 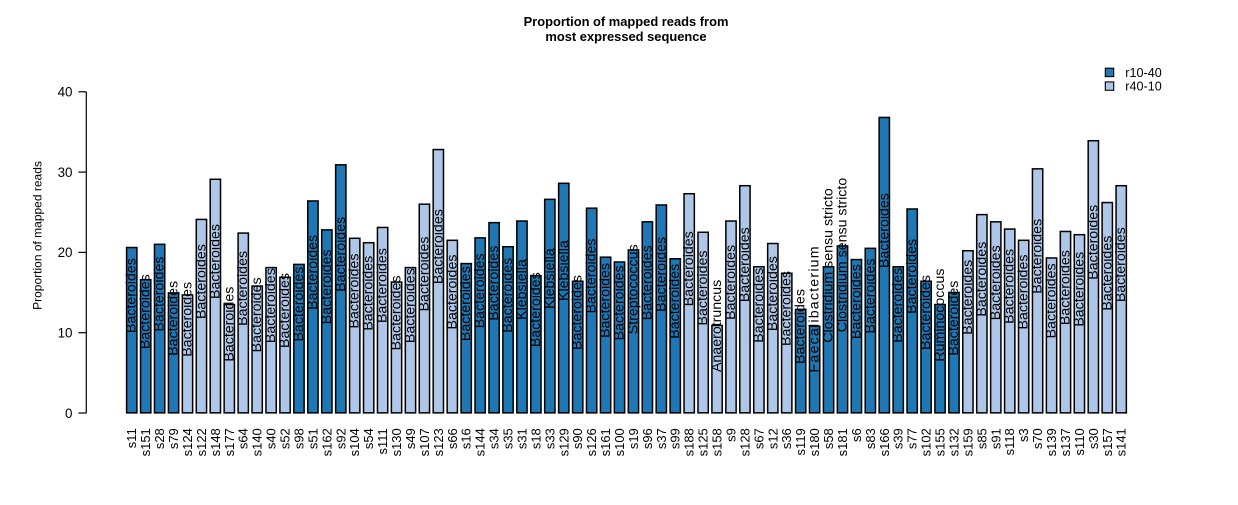 What do you see at coordinates (410, 438) in the screenshot?
I see `svg-text: s49` at bounding box center [410, 438].